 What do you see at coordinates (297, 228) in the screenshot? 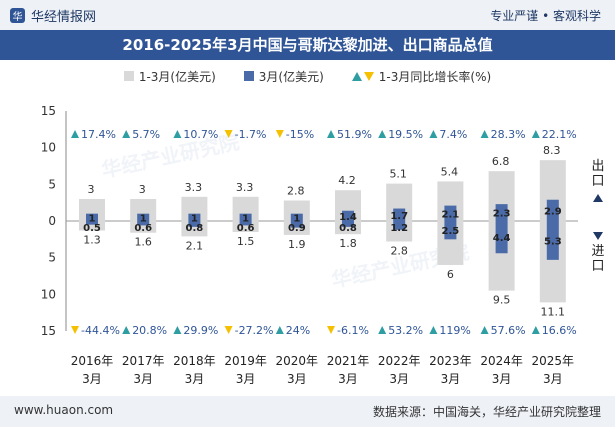
I see `label-import-march: 0.9` at bounding box center [297, 228].